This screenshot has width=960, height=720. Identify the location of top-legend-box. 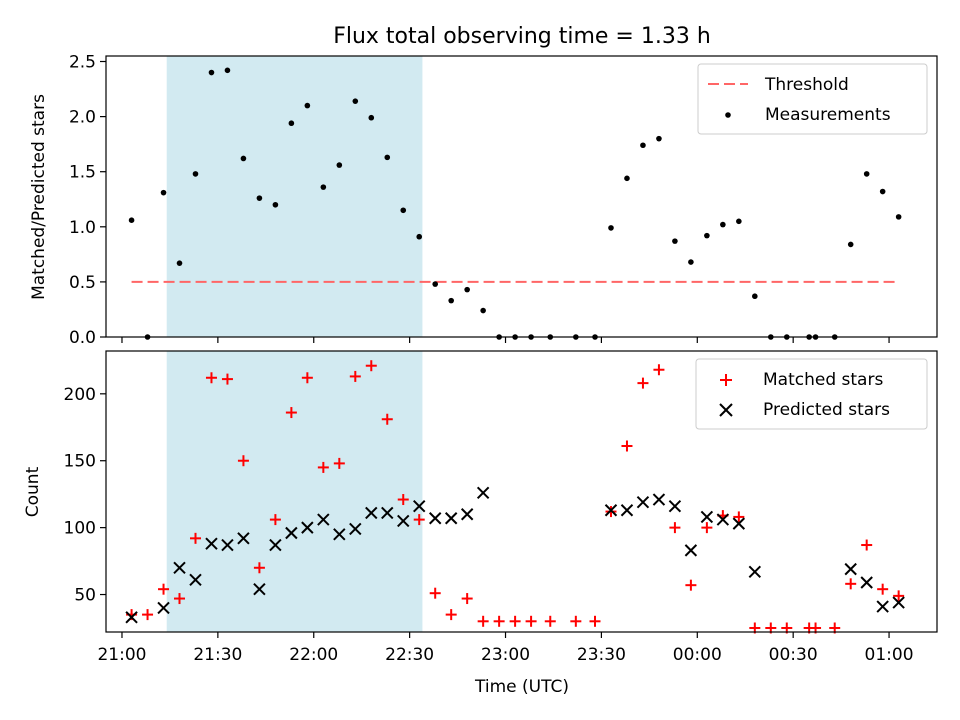
(812, 99).